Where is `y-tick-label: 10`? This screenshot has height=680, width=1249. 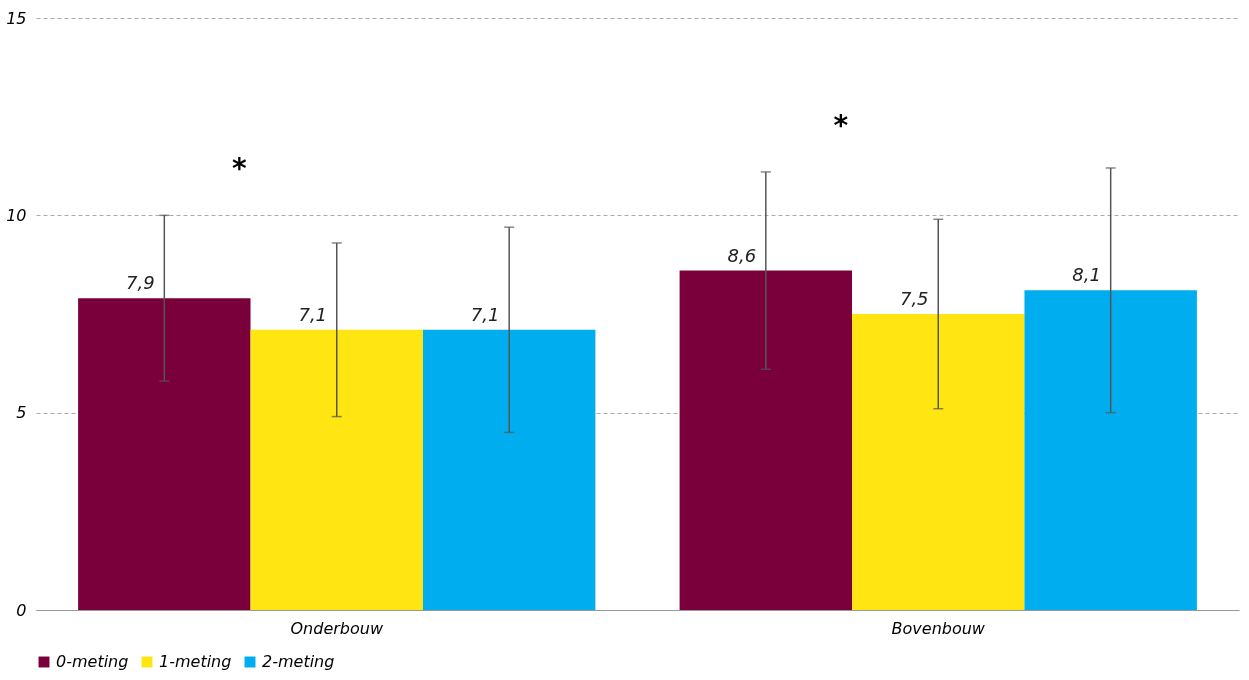 y-tick-label: 10 is located at coordinates (16, 215).